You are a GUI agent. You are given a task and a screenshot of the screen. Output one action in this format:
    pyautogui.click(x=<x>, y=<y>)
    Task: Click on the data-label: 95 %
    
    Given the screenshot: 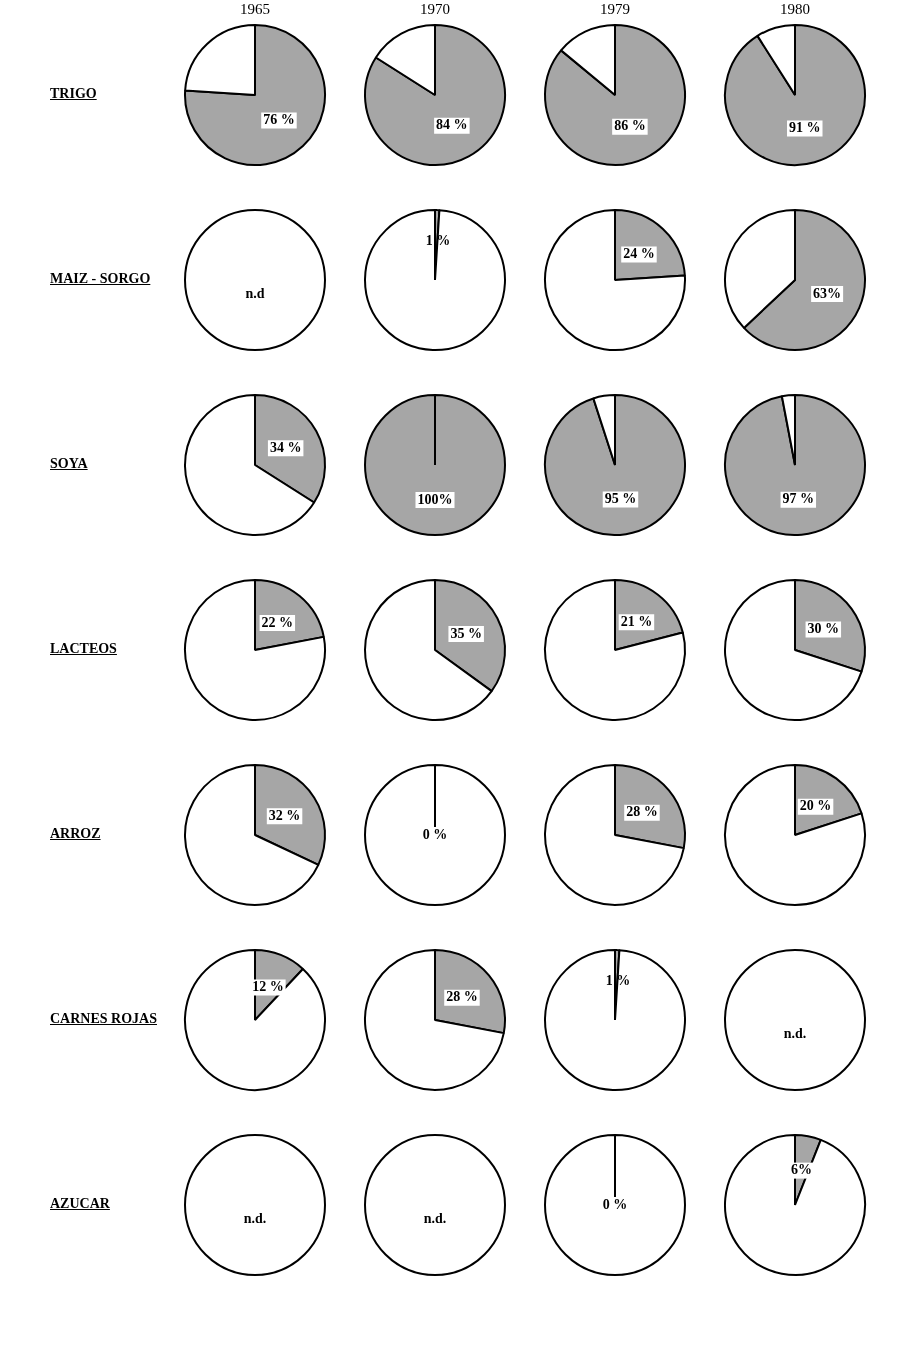 What is the action you would take?
    pyautogui.click(x=620, y=499)
    